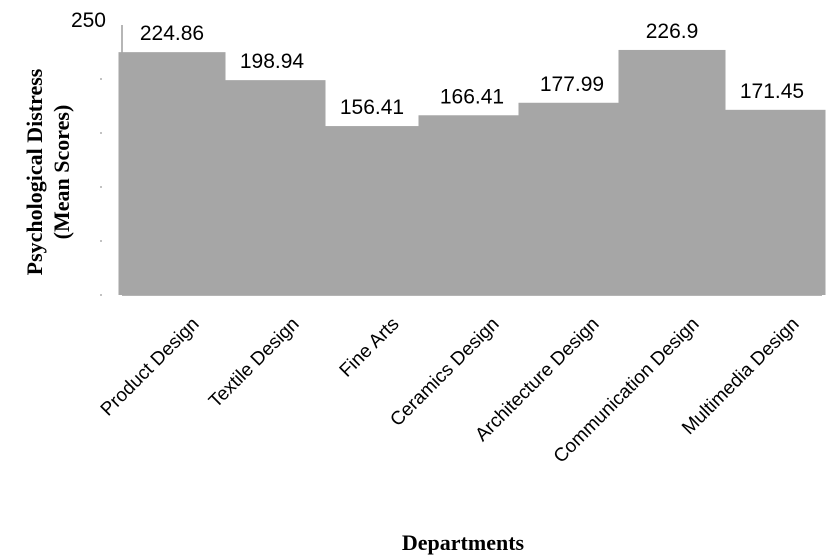  I want to click on value-label: 226.9, so click(672, 31).